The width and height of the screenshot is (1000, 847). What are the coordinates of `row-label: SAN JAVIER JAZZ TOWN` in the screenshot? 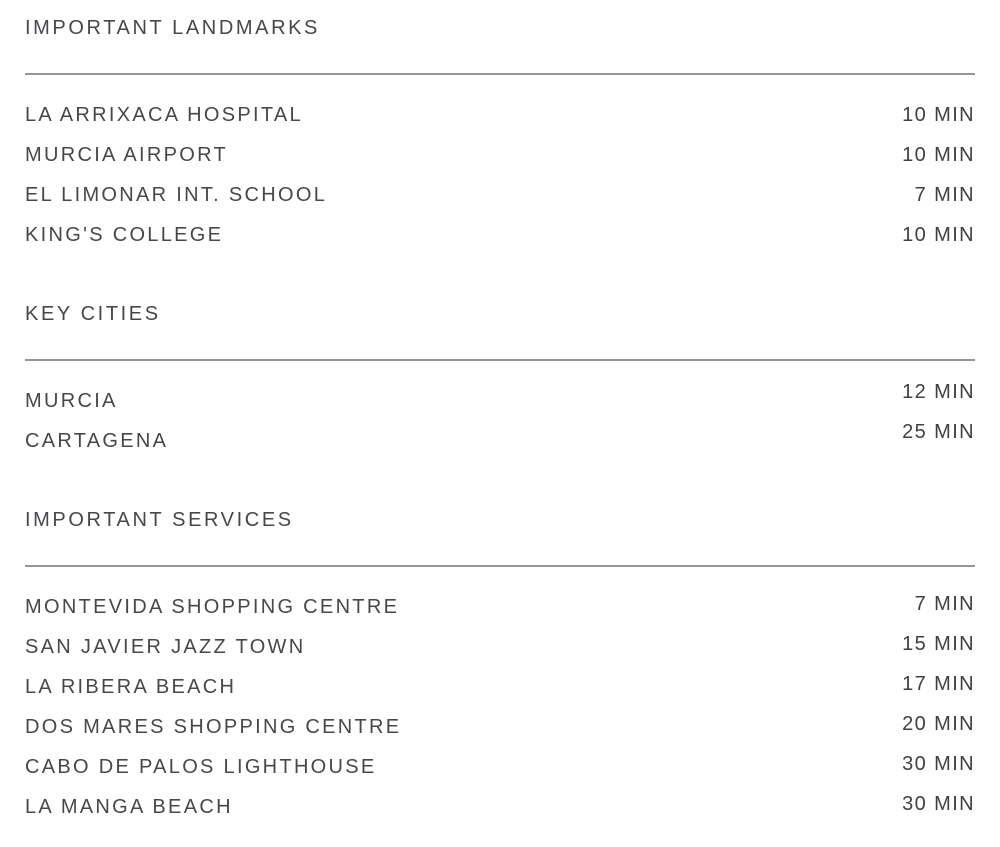 It's located at (165, 647).